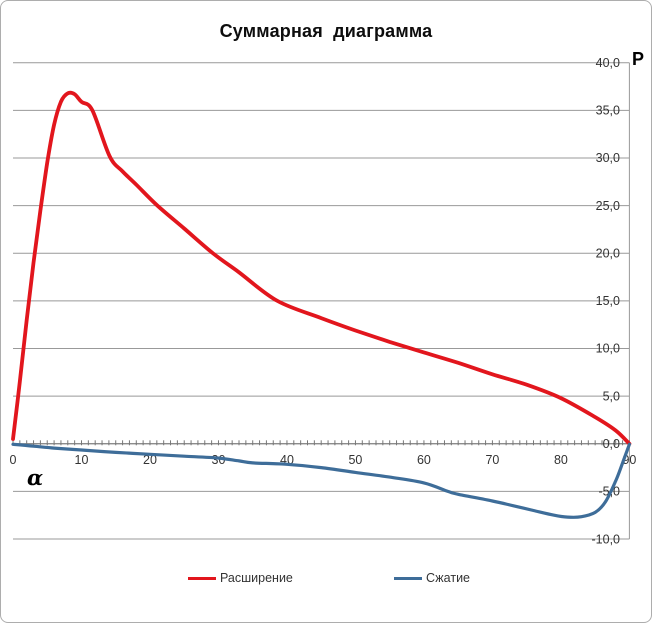 The height and width of the screenshot is (623, 652). I want to click on chart-title: Суммарная диаграмма, so click(326, 31).